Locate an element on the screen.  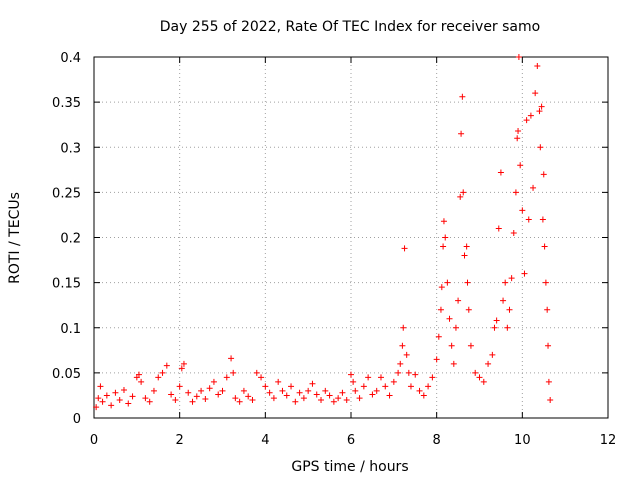
x-tick-label: 8 is located at coordinates (437, 440).